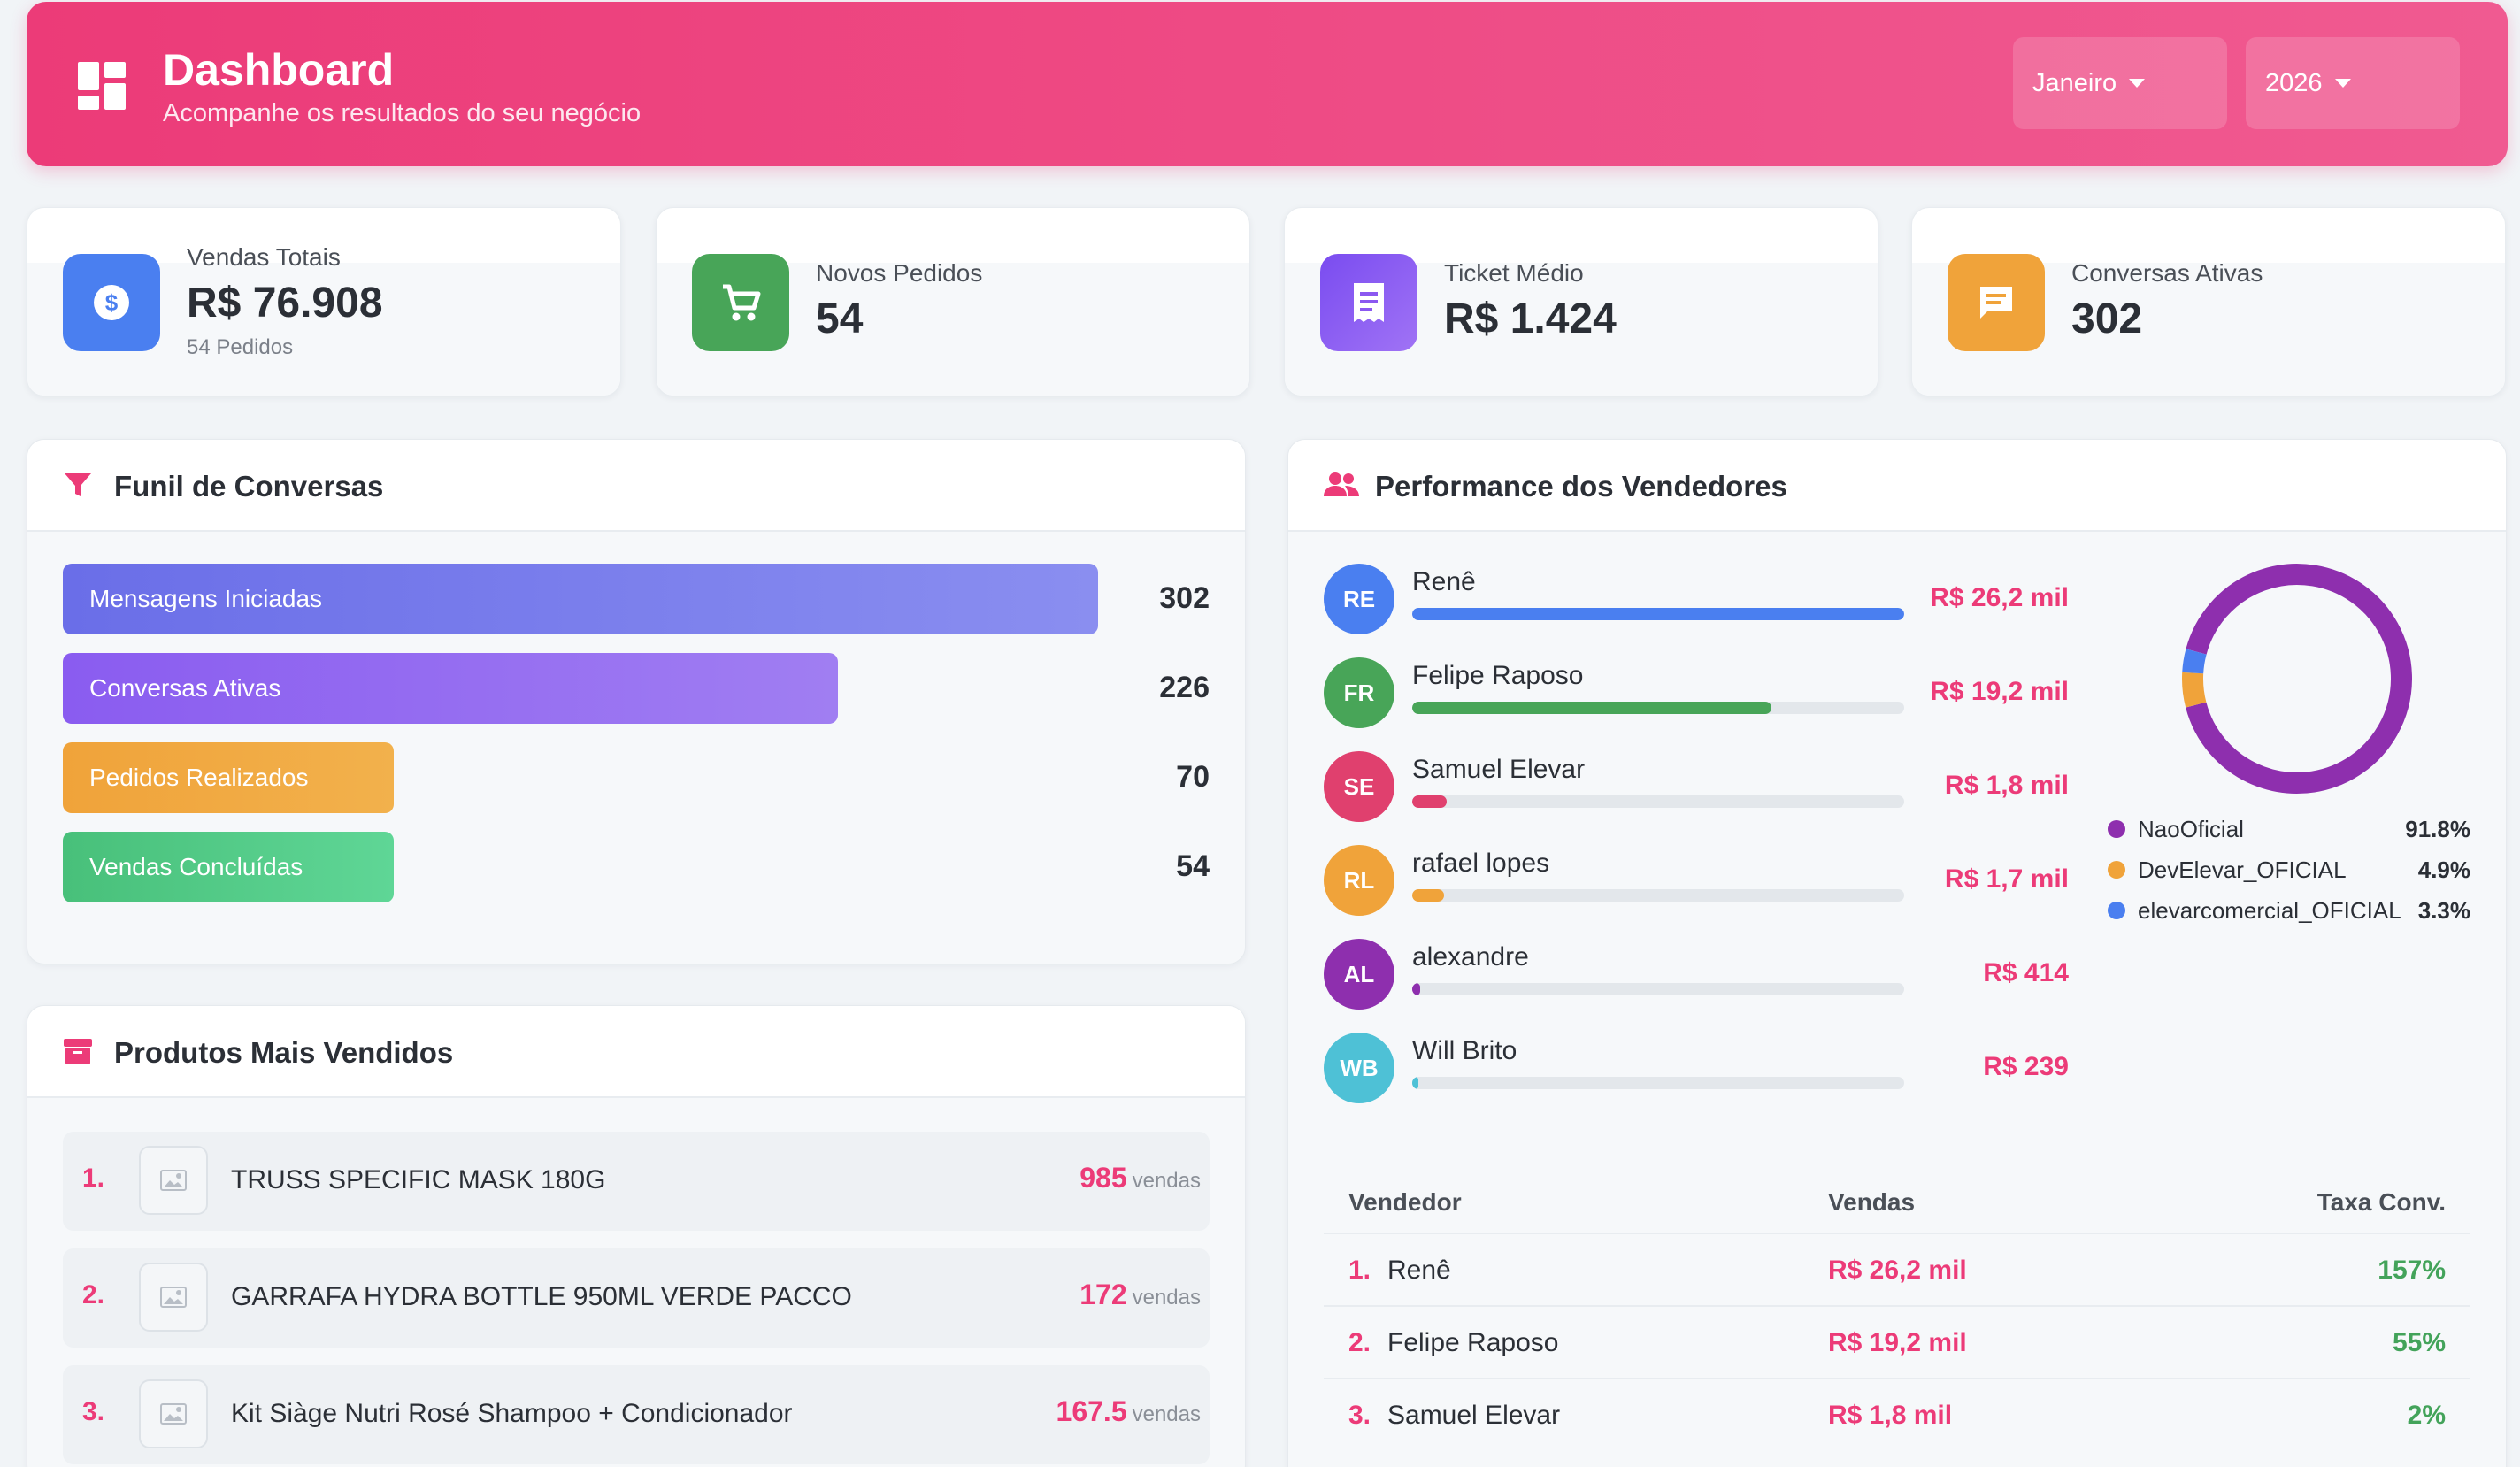  Describe the element at coordinates (1405, 1202) in the screenshot. I see `column-header: Vendedor` at that location.